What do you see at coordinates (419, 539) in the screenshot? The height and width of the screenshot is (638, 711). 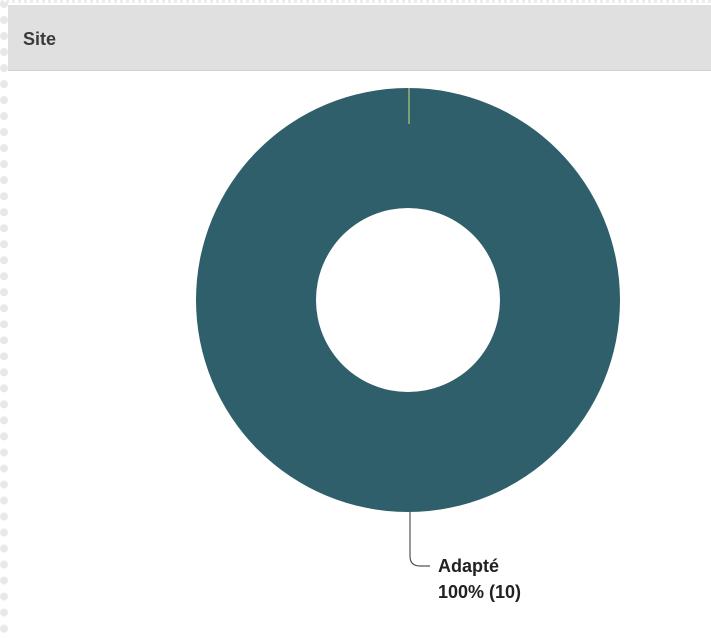 I see `leader-line` at bounding box center [419, 539].